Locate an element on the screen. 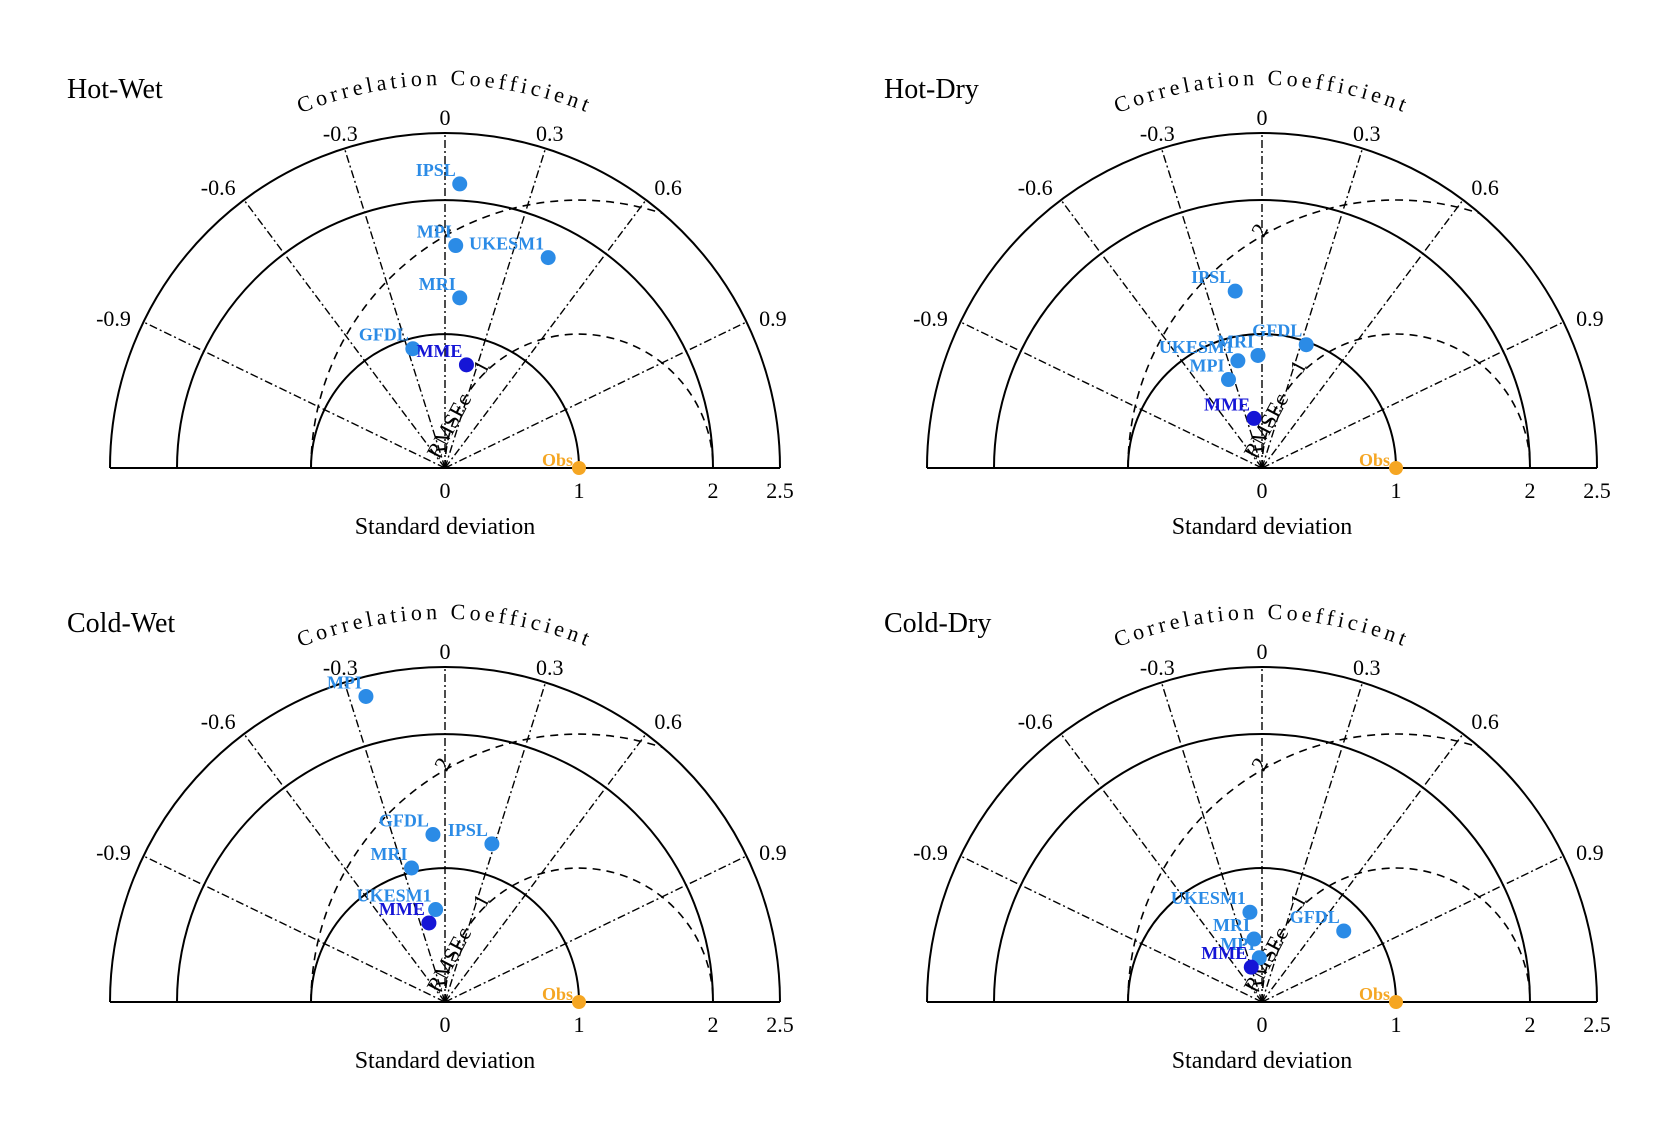 This screenshot has height=1122, width=1655. model-label: IPSL is located at coordinates (1211, 277).